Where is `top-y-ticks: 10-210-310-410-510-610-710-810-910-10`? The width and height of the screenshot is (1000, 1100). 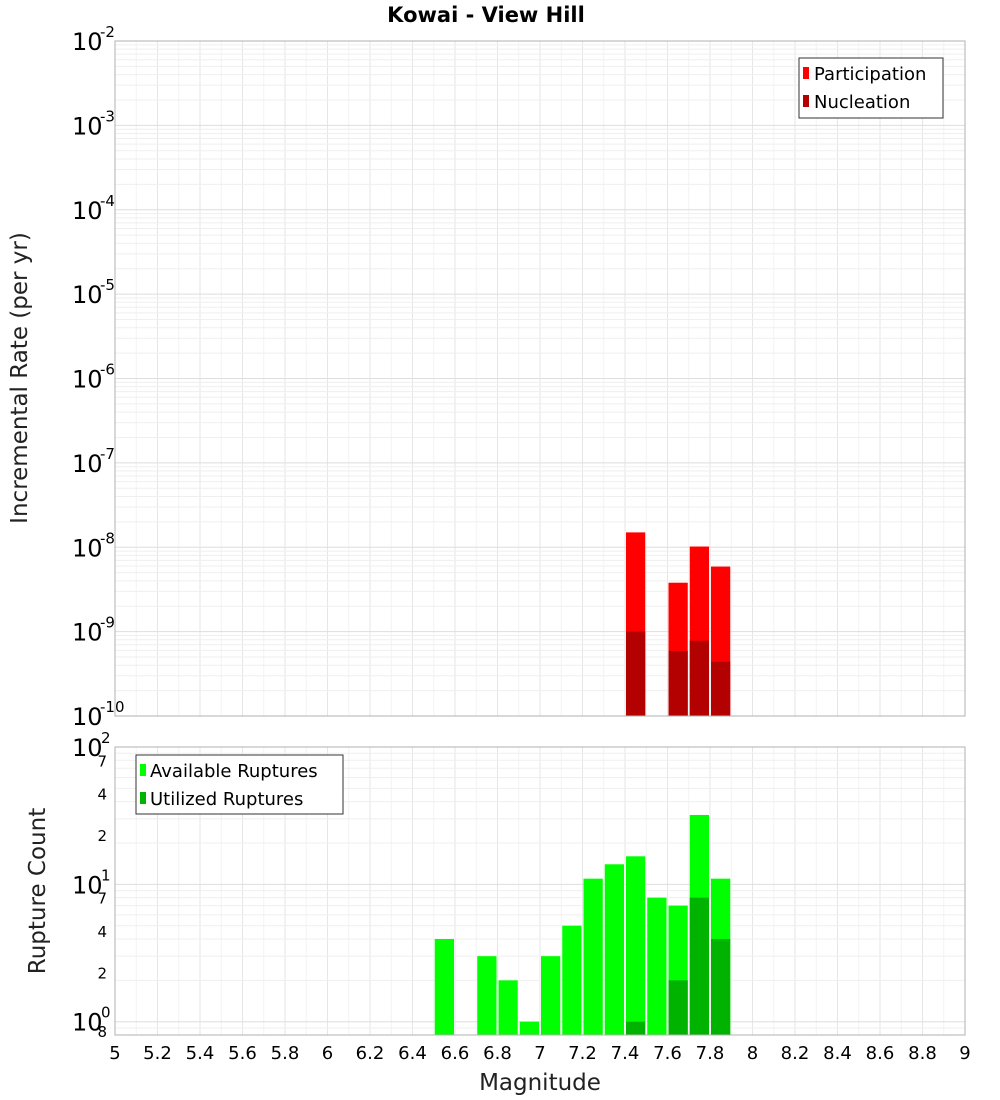 top-y-ticks: 10-210-310-410-510-610-710-810-910-10 is located at coordinates (98, 377).